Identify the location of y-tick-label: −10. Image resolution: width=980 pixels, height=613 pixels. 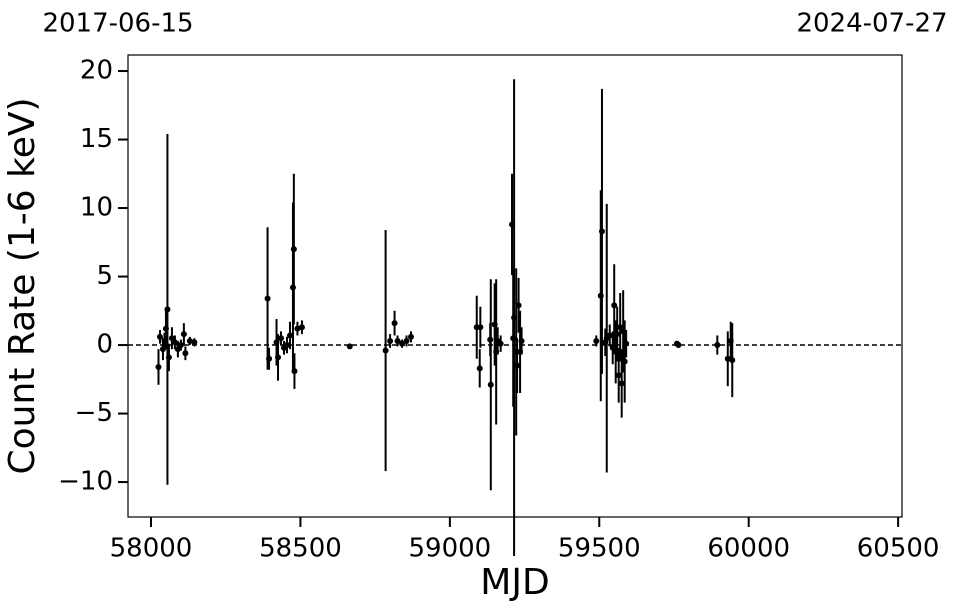
(85, 482).